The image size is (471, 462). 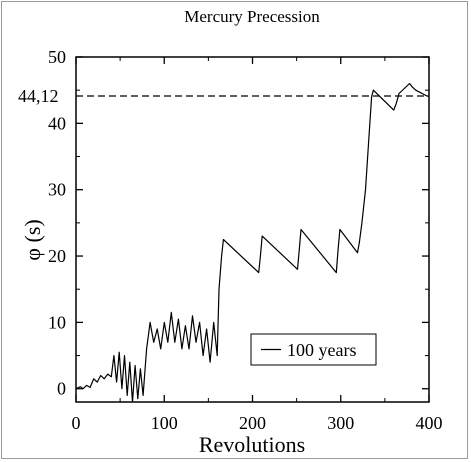 I want to click on x-tick-label: 100, so click(x=164, y=423).